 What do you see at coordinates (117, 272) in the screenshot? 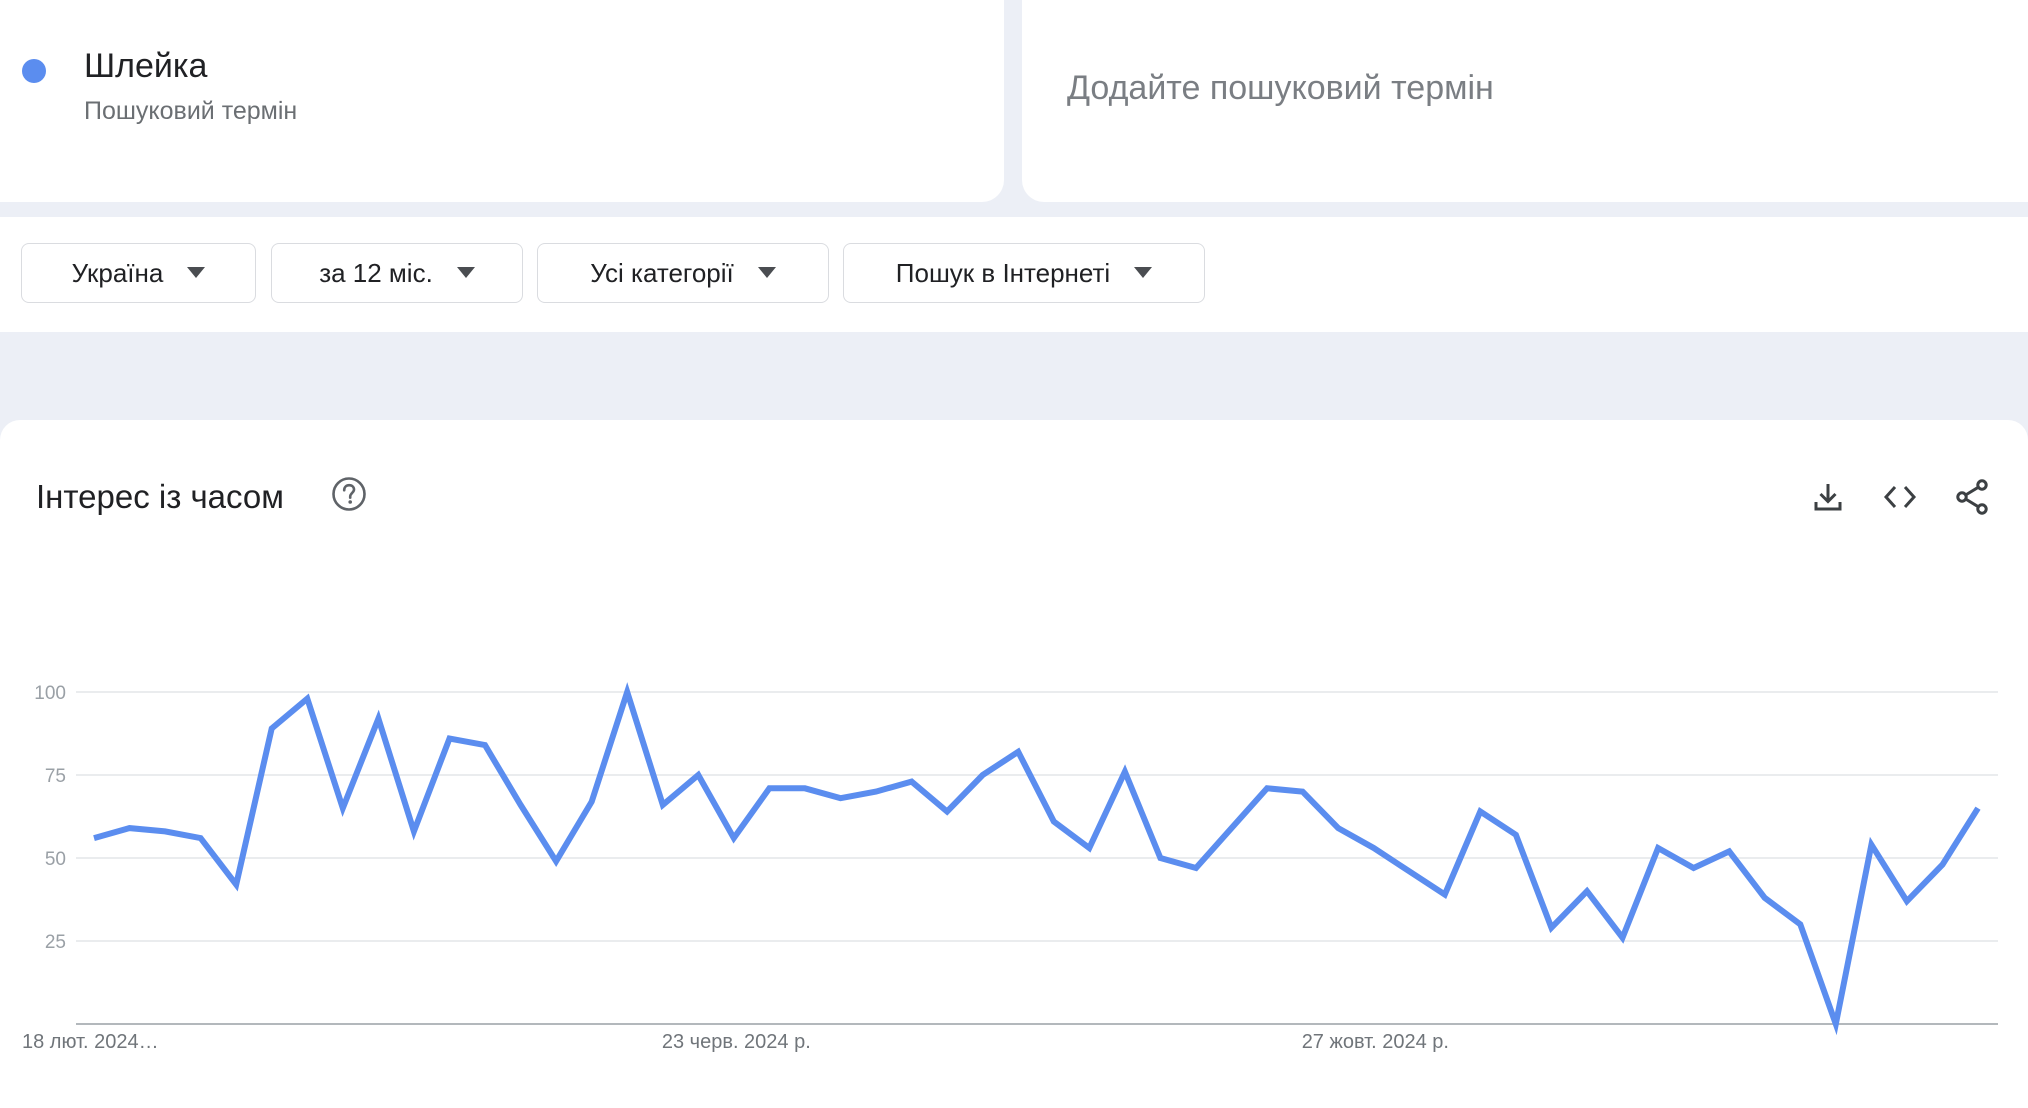
I see `filter-region-label: Україна` at bounding box center [117, 272].